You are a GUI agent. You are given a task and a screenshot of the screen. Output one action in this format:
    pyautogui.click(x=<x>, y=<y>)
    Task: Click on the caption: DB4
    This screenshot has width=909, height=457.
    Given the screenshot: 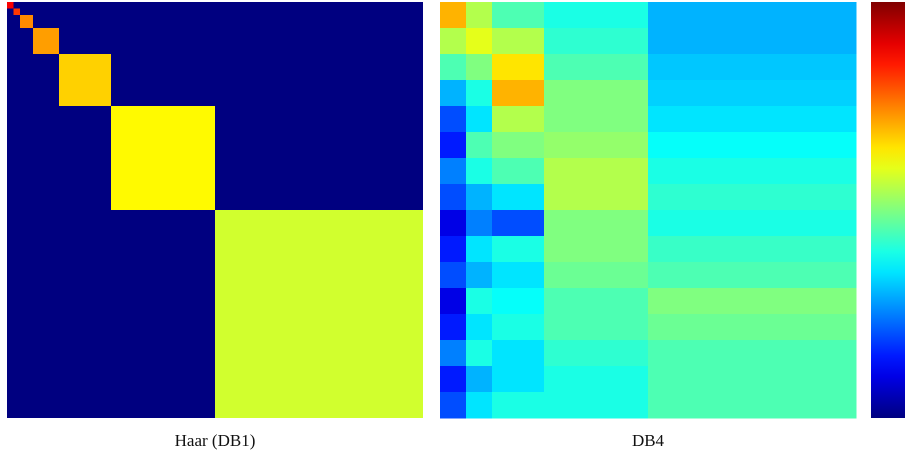 What is the action you would take?
    pyautogui.click(x=648, y=440)
    